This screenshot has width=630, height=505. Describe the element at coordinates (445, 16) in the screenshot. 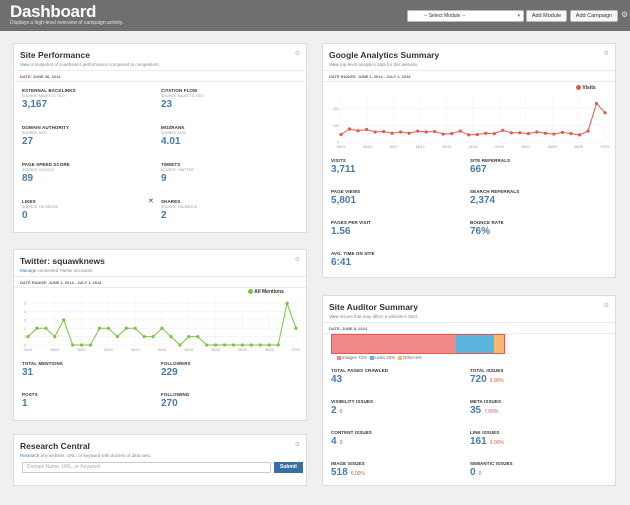

I see `module-select-value: -- Select Module --` at that location.